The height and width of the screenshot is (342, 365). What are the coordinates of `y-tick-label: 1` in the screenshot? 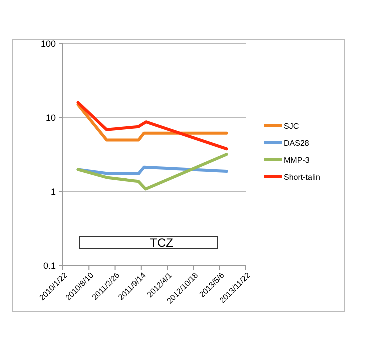 It's located at (53, 192).